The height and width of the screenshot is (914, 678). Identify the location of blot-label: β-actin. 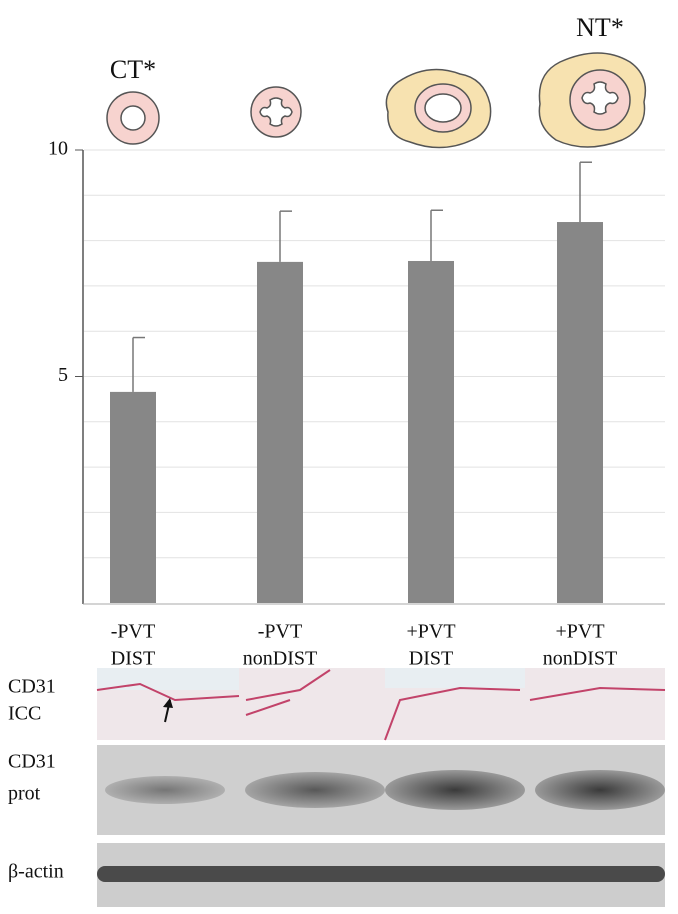
(36, 872).